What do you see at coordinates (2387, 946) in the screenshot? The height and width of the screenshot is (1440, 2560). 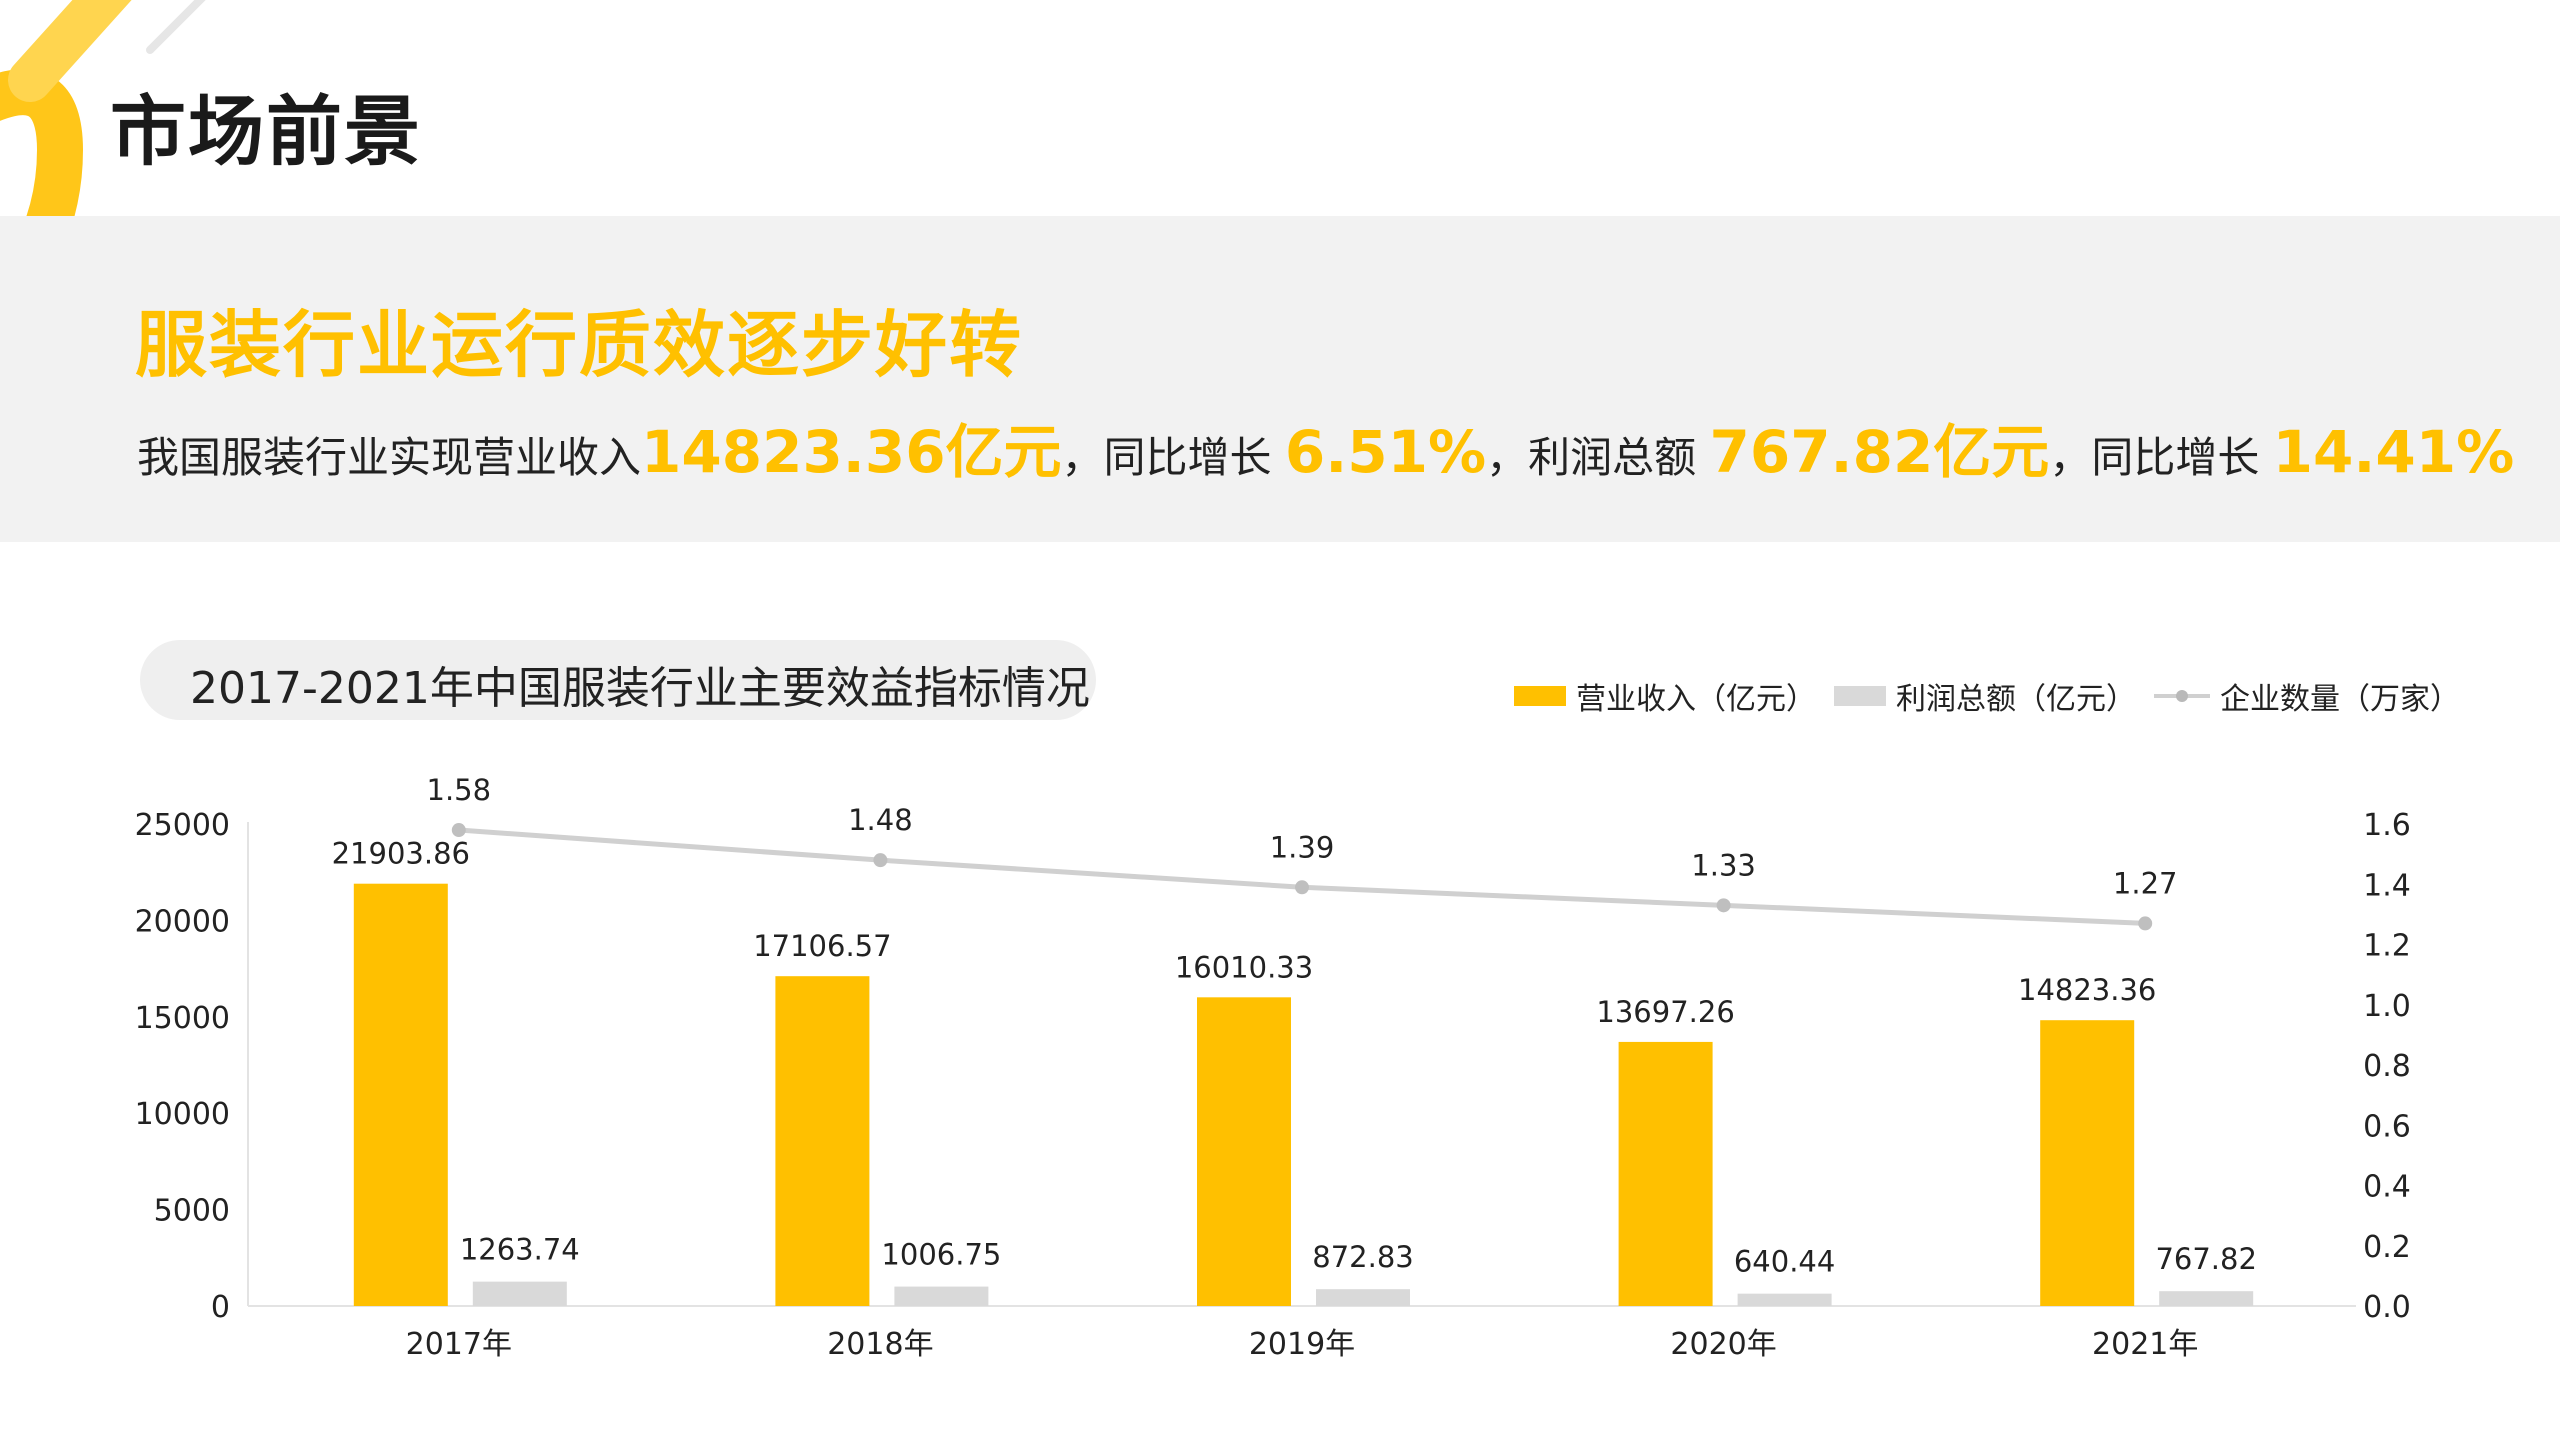 I see `y2-tick-label: 1.2` at bounding box center [2387, 946].